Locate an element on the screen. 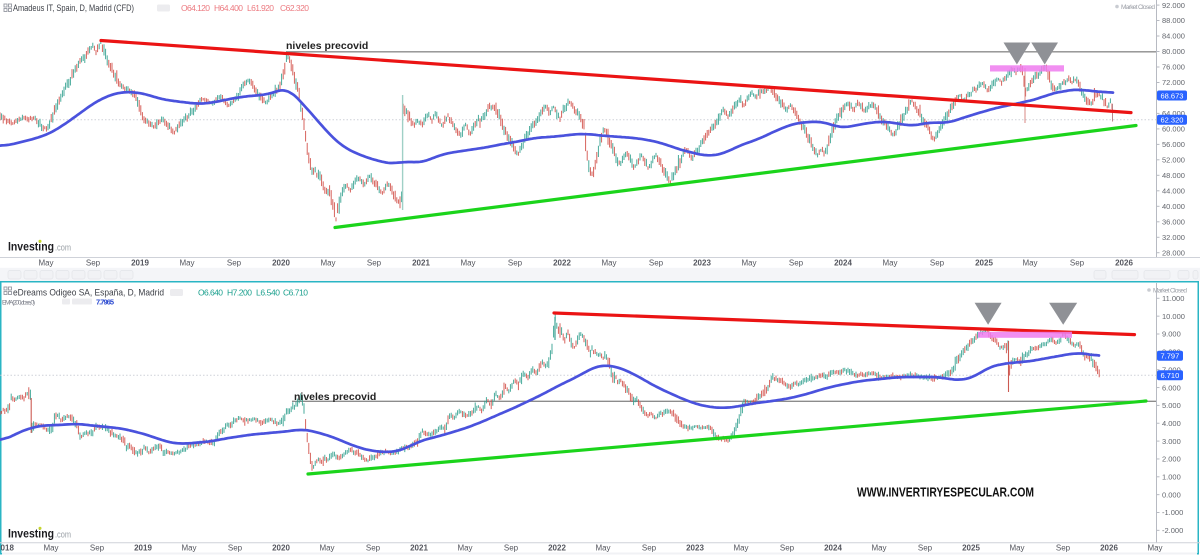 The image size is (1200, 555). svg-text: 64.000 is located at coordinates (1173, 113).